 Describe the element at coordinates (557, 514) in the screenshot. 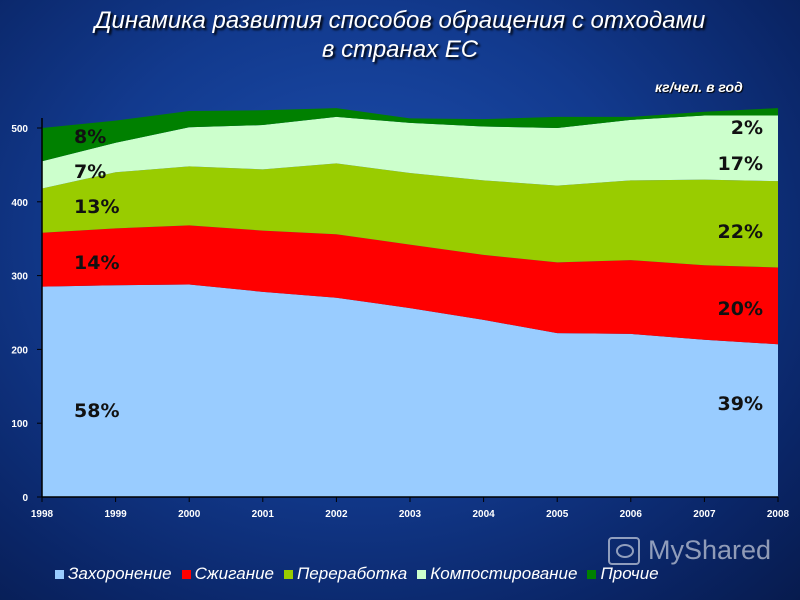

I see `x-tick-label: 2005` at that location.